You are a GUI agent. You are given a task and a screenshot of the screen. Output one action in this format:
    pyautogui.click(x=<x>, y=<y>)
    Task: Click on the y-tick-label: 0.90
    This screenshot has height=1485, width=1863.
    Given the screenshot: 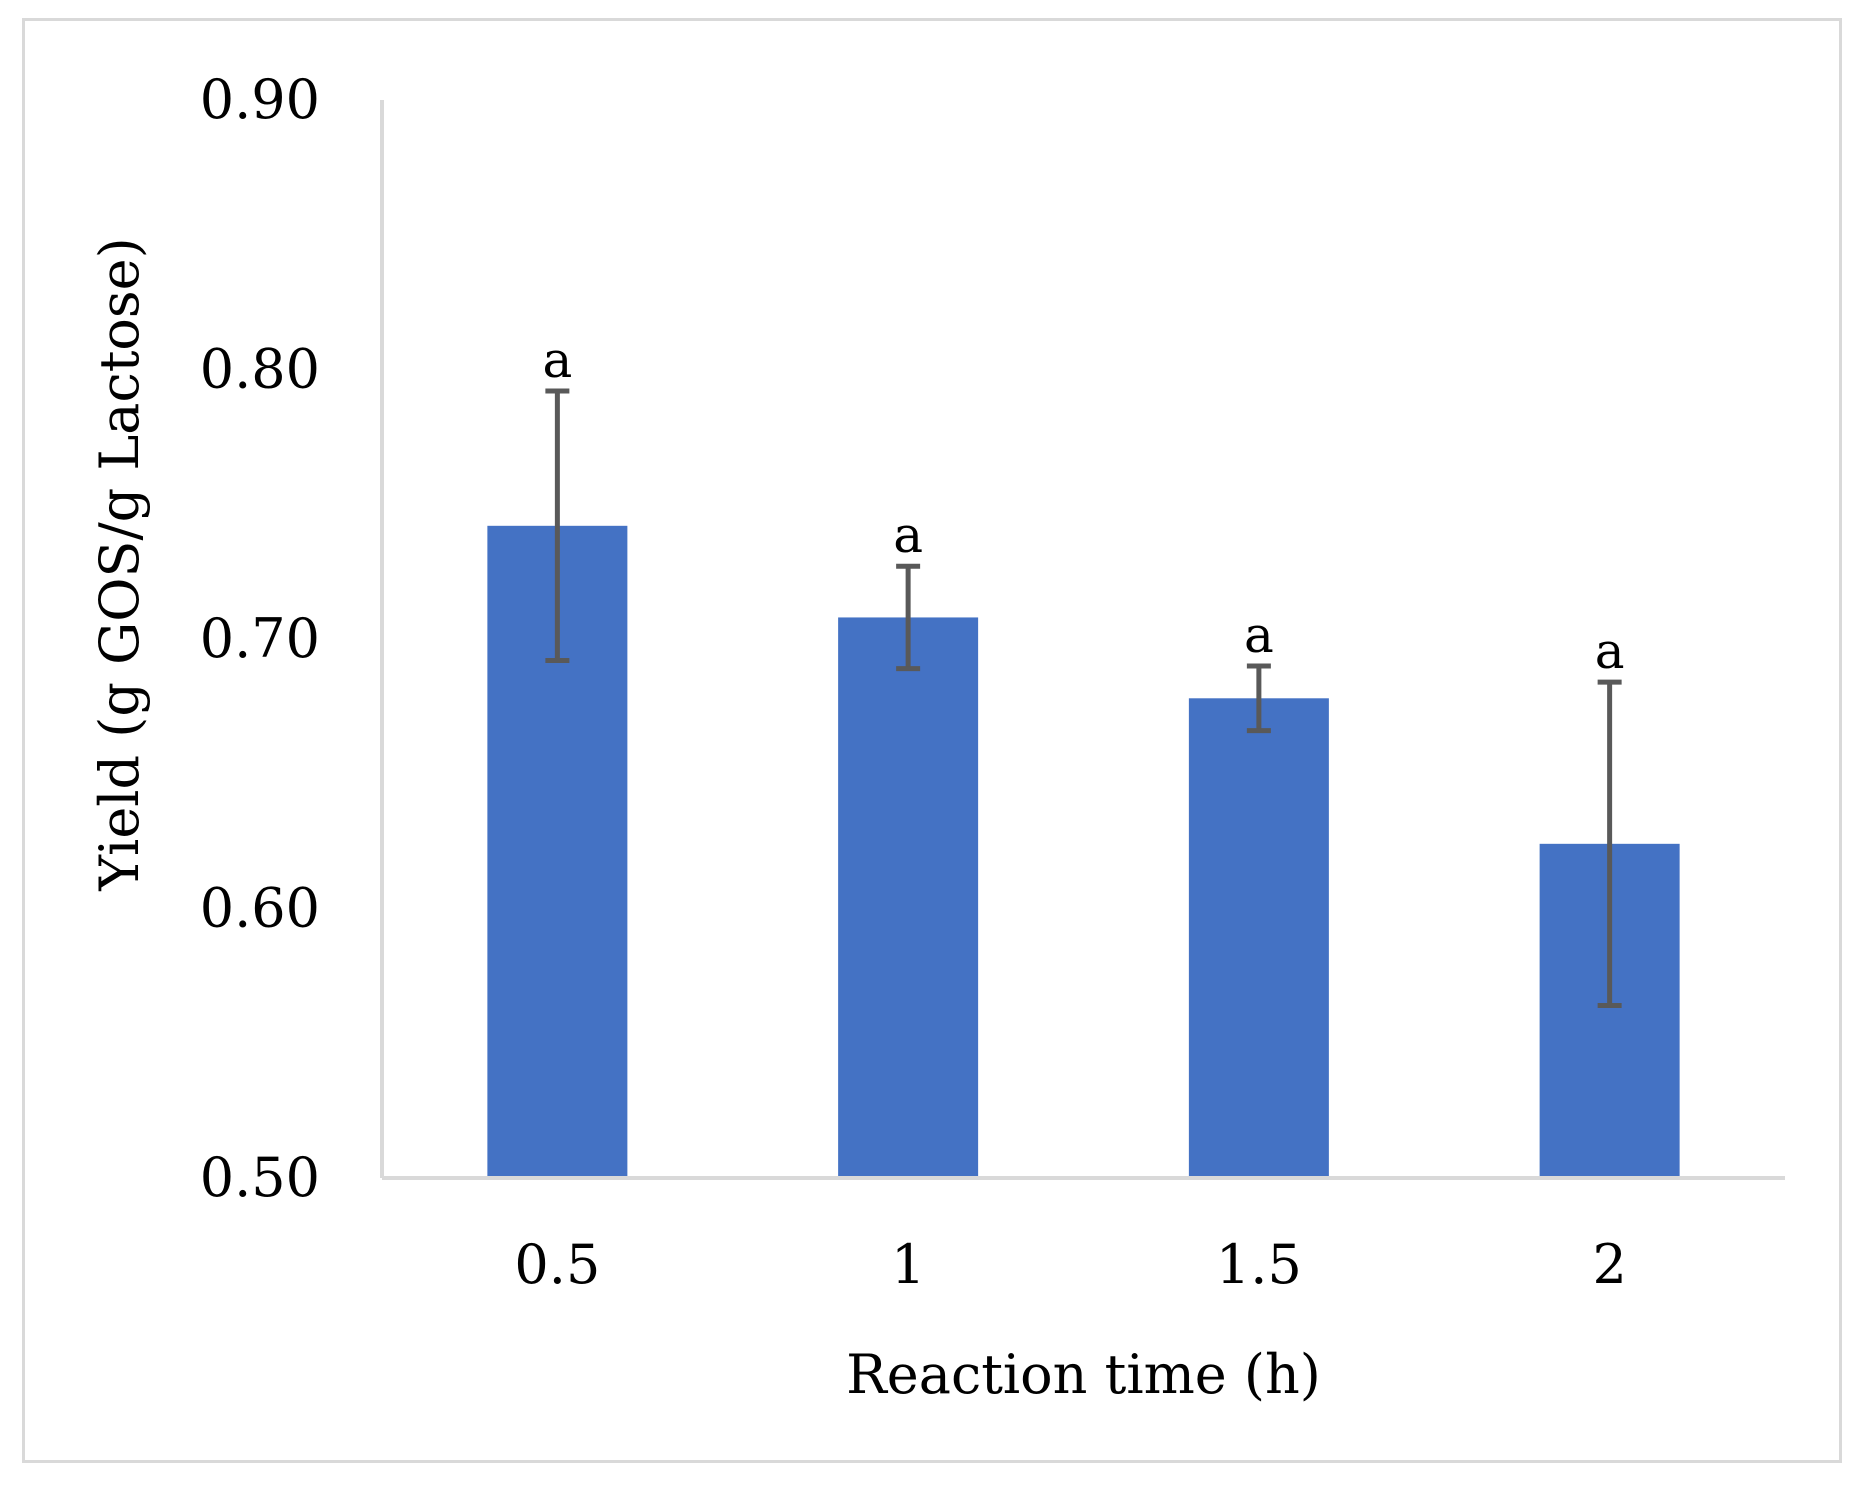 What is the action you would take?
    pyautogui.click(x=260, y=99)
    